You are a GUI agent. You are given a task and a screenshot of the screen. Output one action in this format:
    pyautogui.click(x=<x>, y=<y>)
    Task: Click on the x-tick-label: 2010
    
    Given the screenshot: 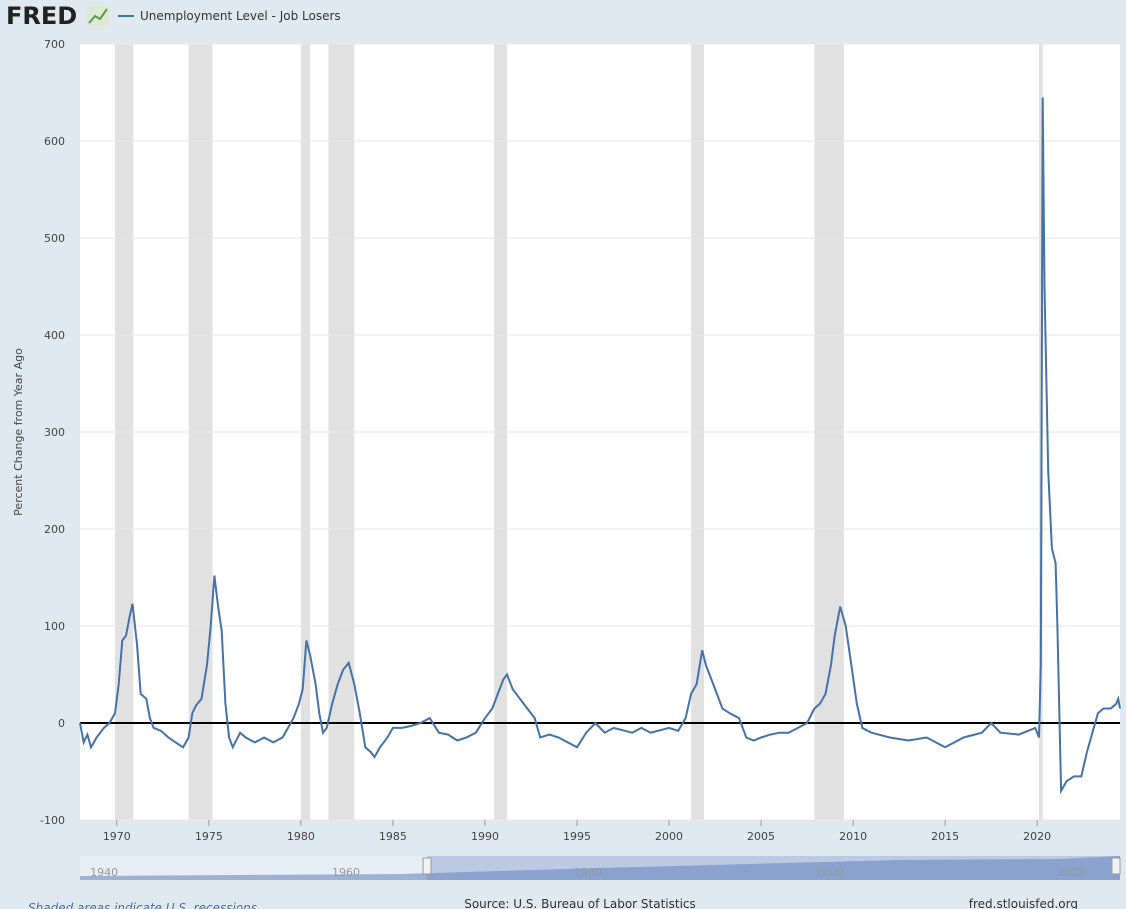 What is the action you would take?
    pyautogui.click(x=853, y=836)
    